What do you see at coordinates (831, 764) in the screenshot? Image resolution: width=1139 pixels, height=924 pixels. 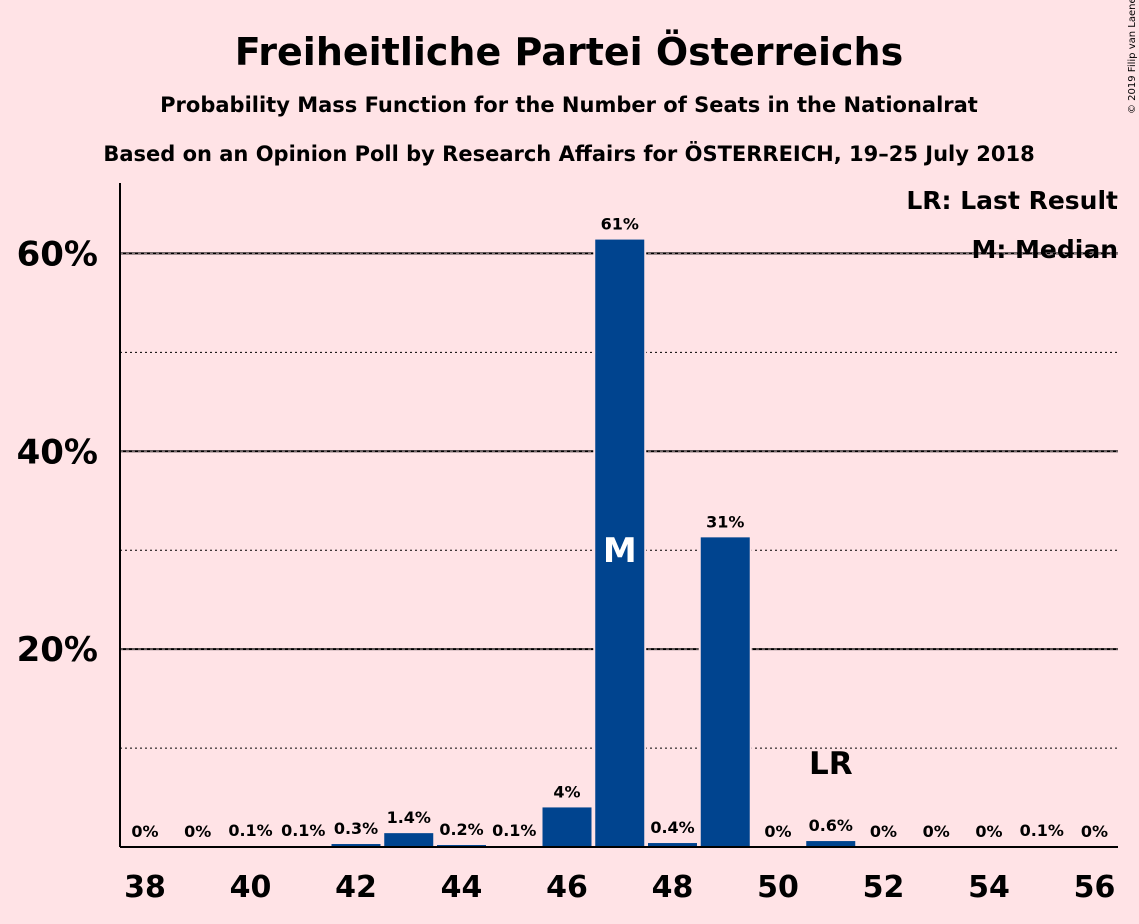 I see `last-result-marker: LR` at bounding box center [831, 764].